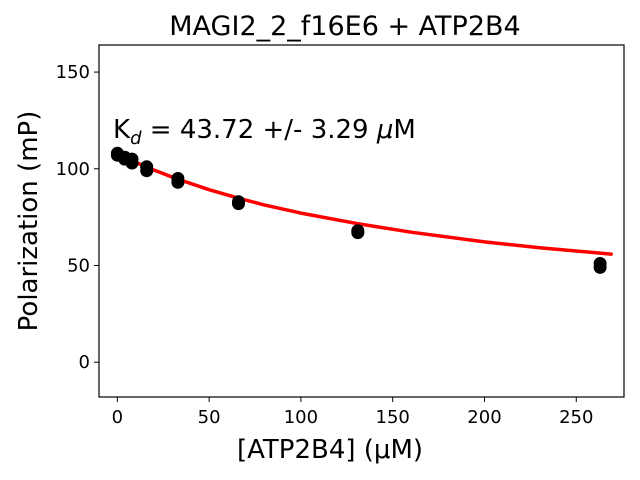 The image size is (640, 480). Describe the element at coordinates (344, 26) in the screenshot. I see `chart-title: MAGI2_2_f16E6 + ATP2B4` at that location.